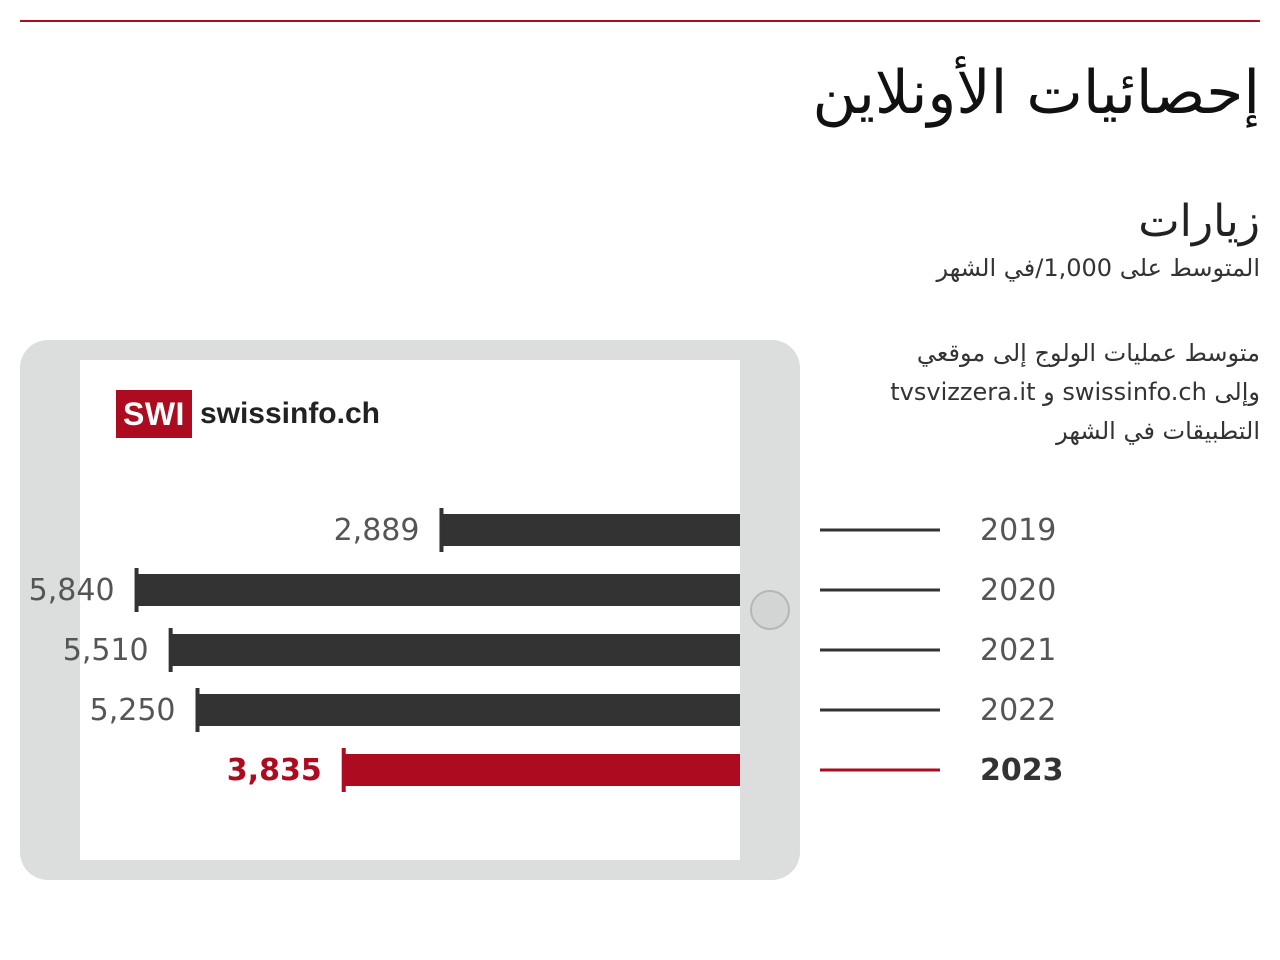  I want to click on bar-2021, so click(455, 650).